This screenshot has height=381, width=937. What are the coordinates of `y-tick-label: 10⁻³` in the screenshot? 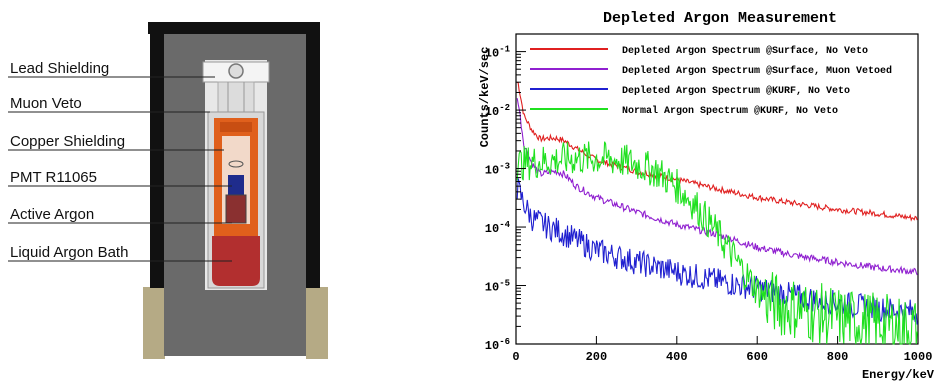 It's located at (497, 170).